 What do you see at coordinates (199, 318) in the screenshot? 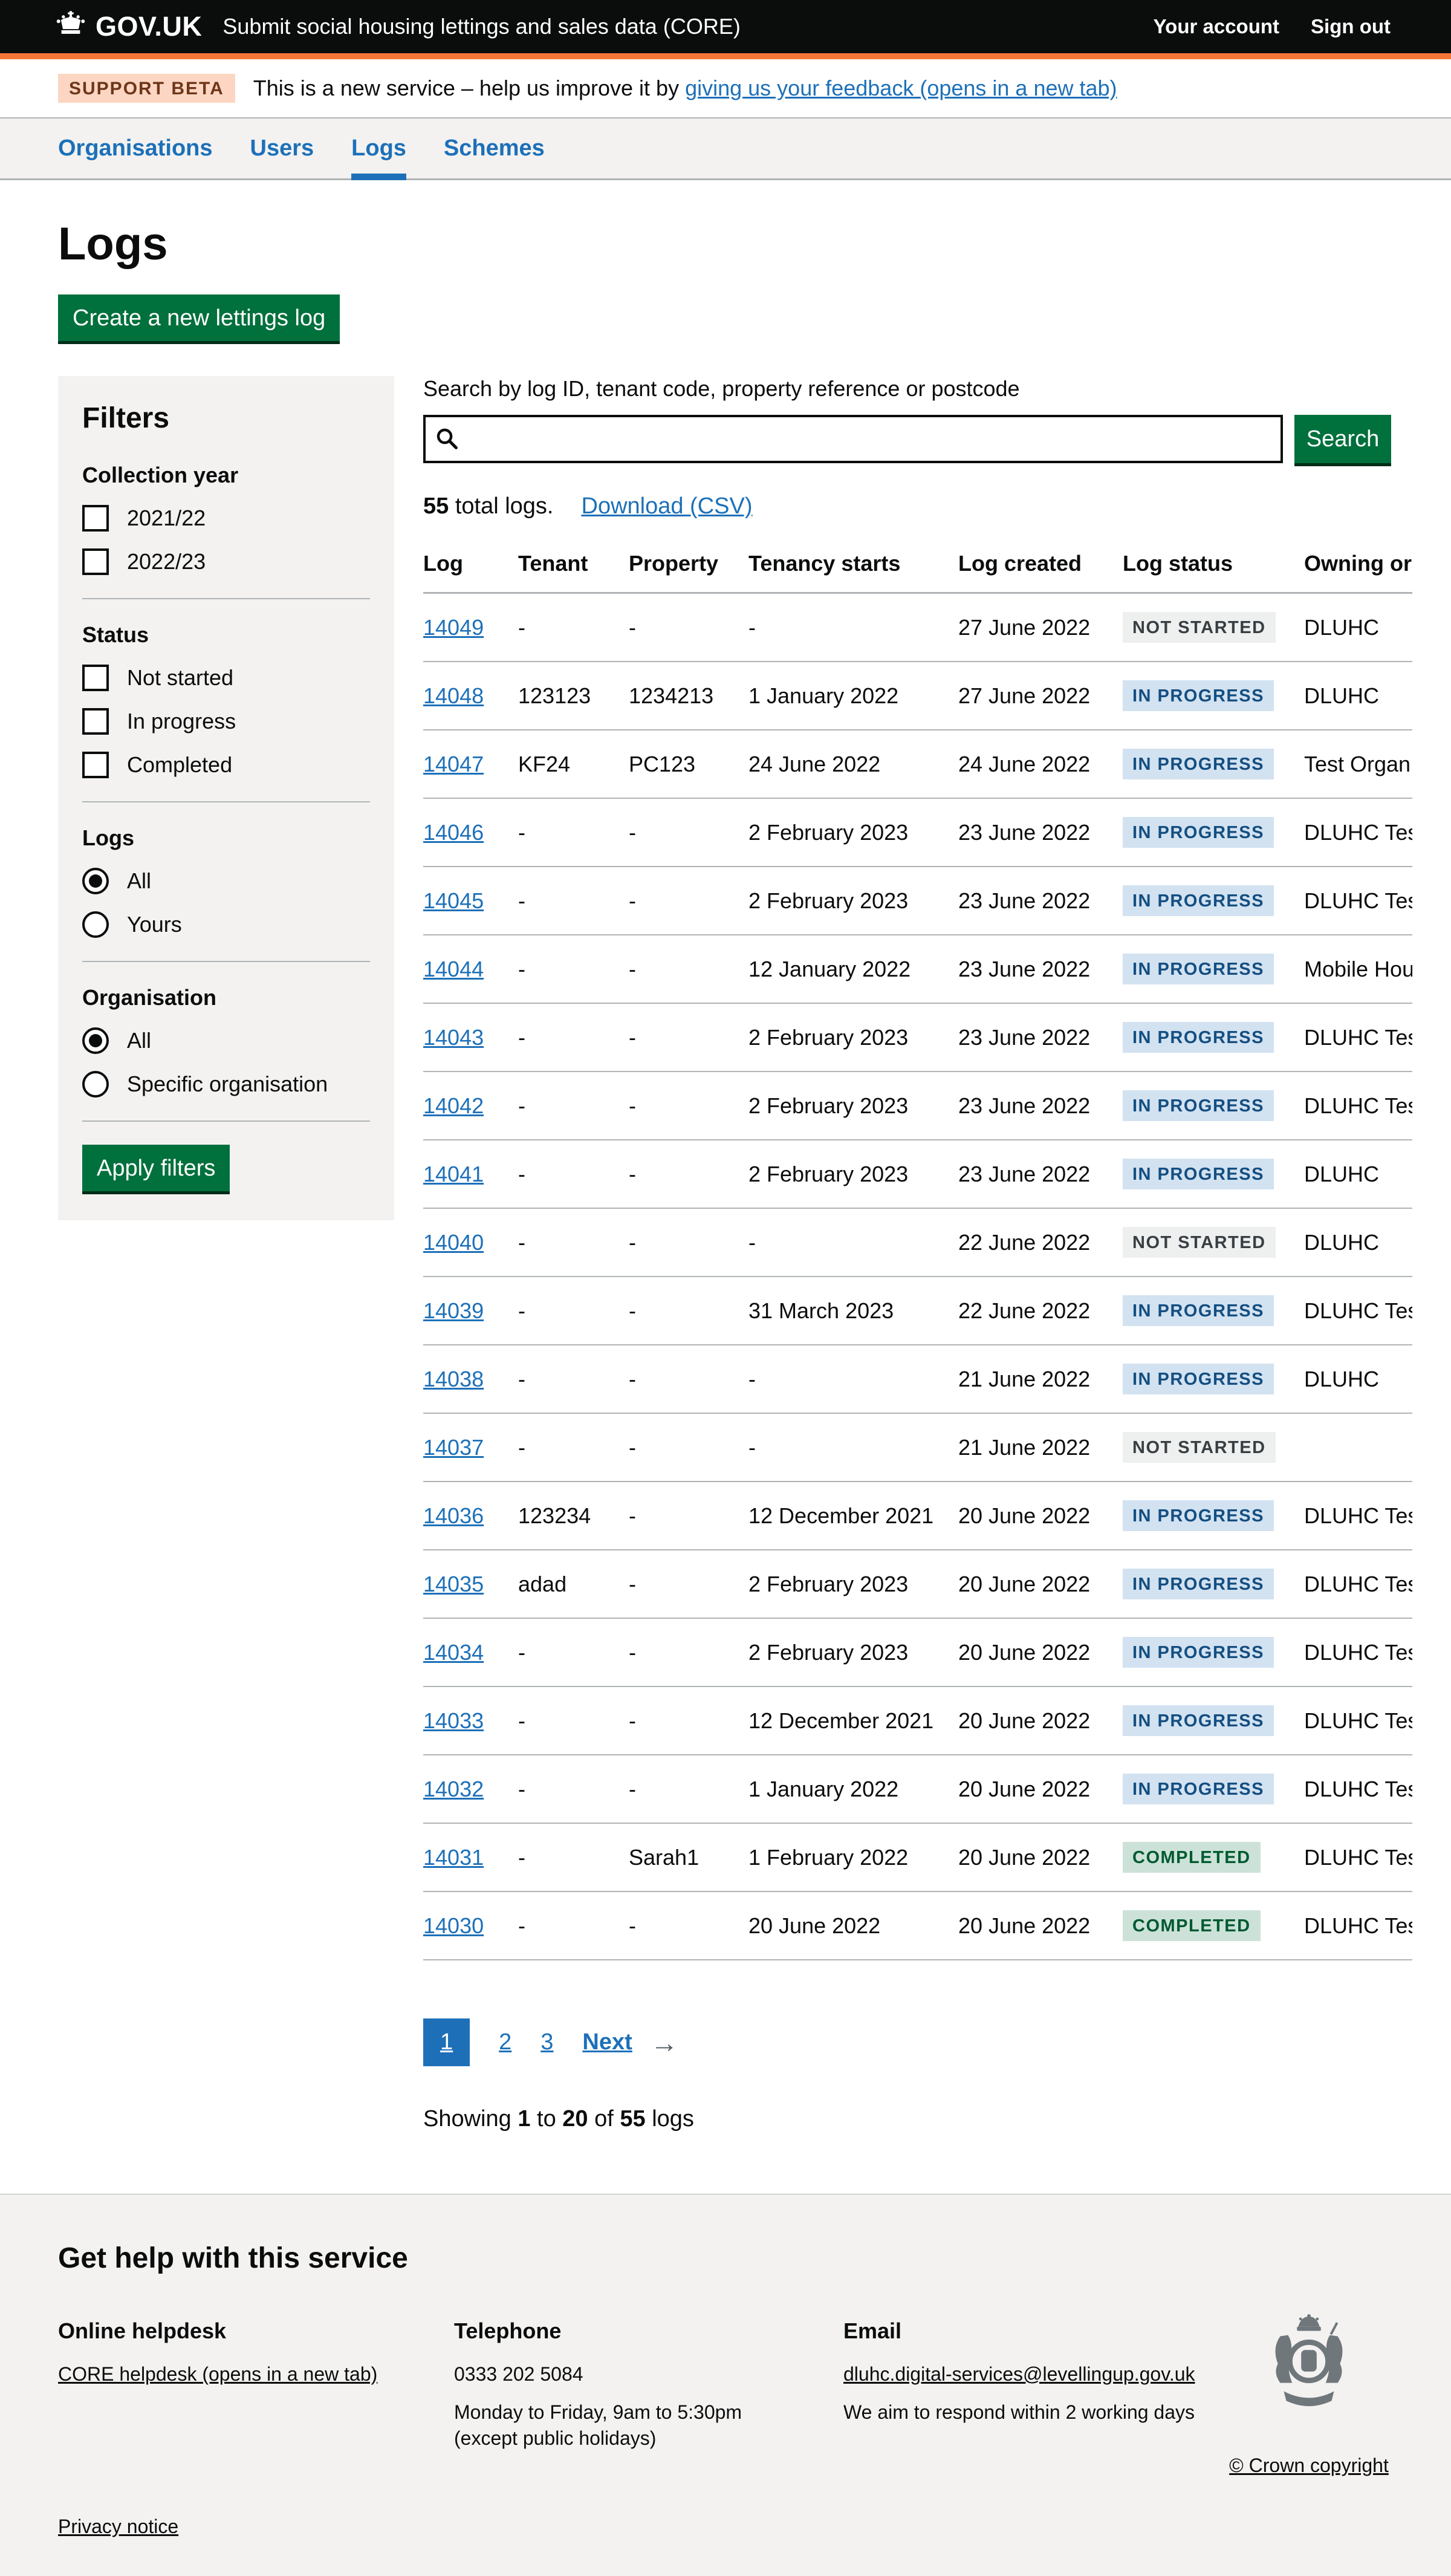
I see `create-lettings-log-button: Create a new lettings log` at bounding box center [199, 318].